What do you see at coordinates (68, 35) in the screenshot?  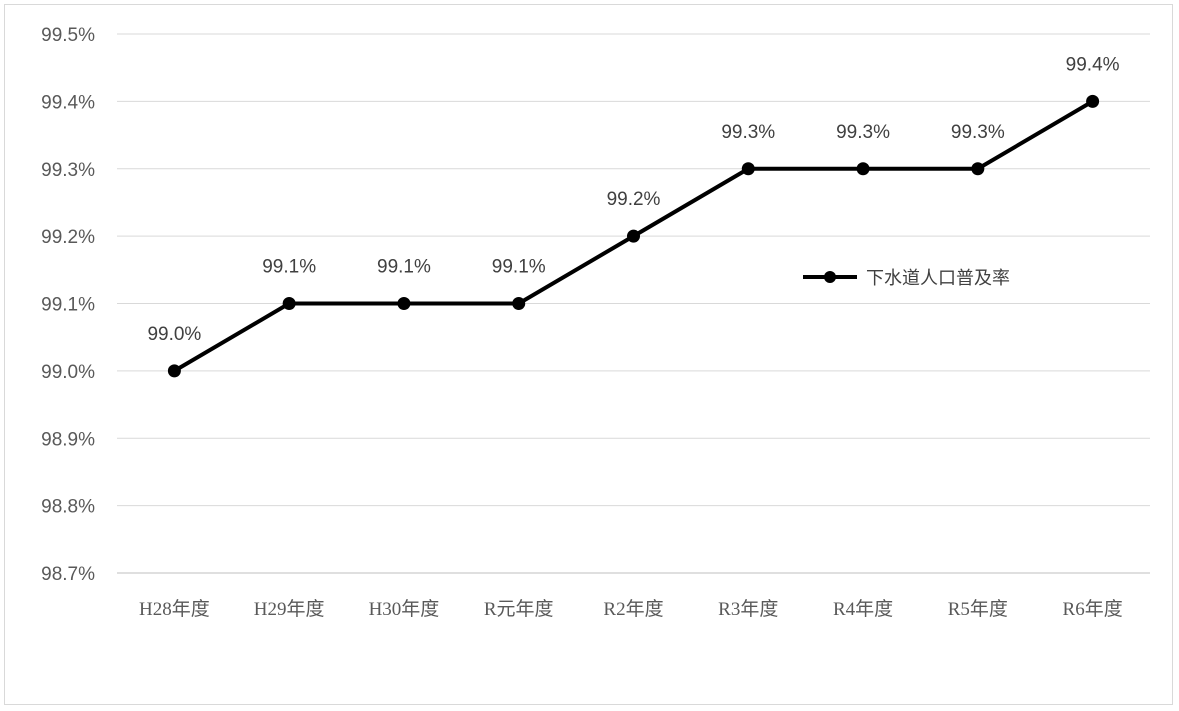 I see `y-tick-label: 99.5%` at bounding box center [68, 35].